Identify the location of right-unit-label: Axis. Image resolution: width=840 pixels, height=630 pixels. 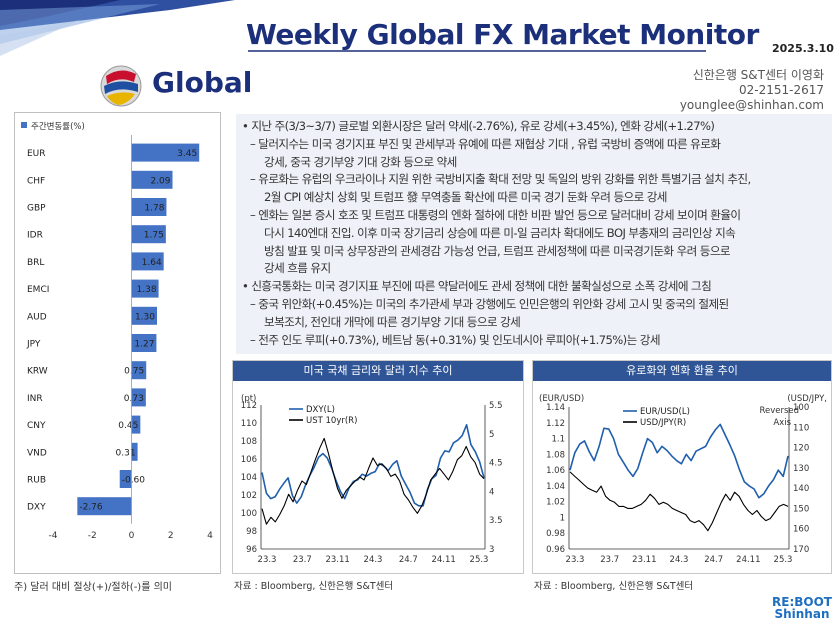
(782, 423).